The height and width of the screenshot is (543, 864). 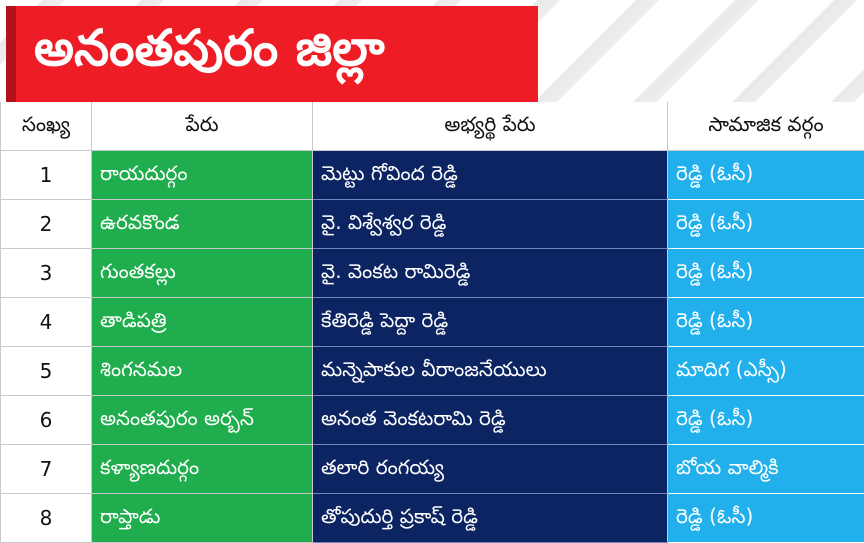 What do you see at coordinates (490, 126) in the screenshot?
I see `header-candidate: అభ్యర్థి పేరు` at bounding box center [490, 126].